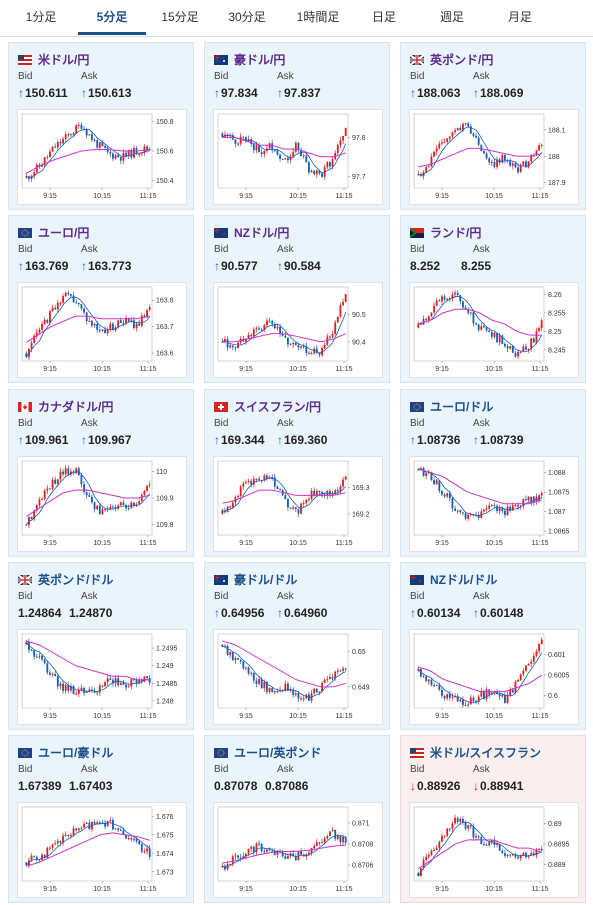 This screenshot has width=593, height=905. What do you see at coordinates (221, 407) in the screenshot?
I see `ch-flag-icon` at bounding box center [221, 407].